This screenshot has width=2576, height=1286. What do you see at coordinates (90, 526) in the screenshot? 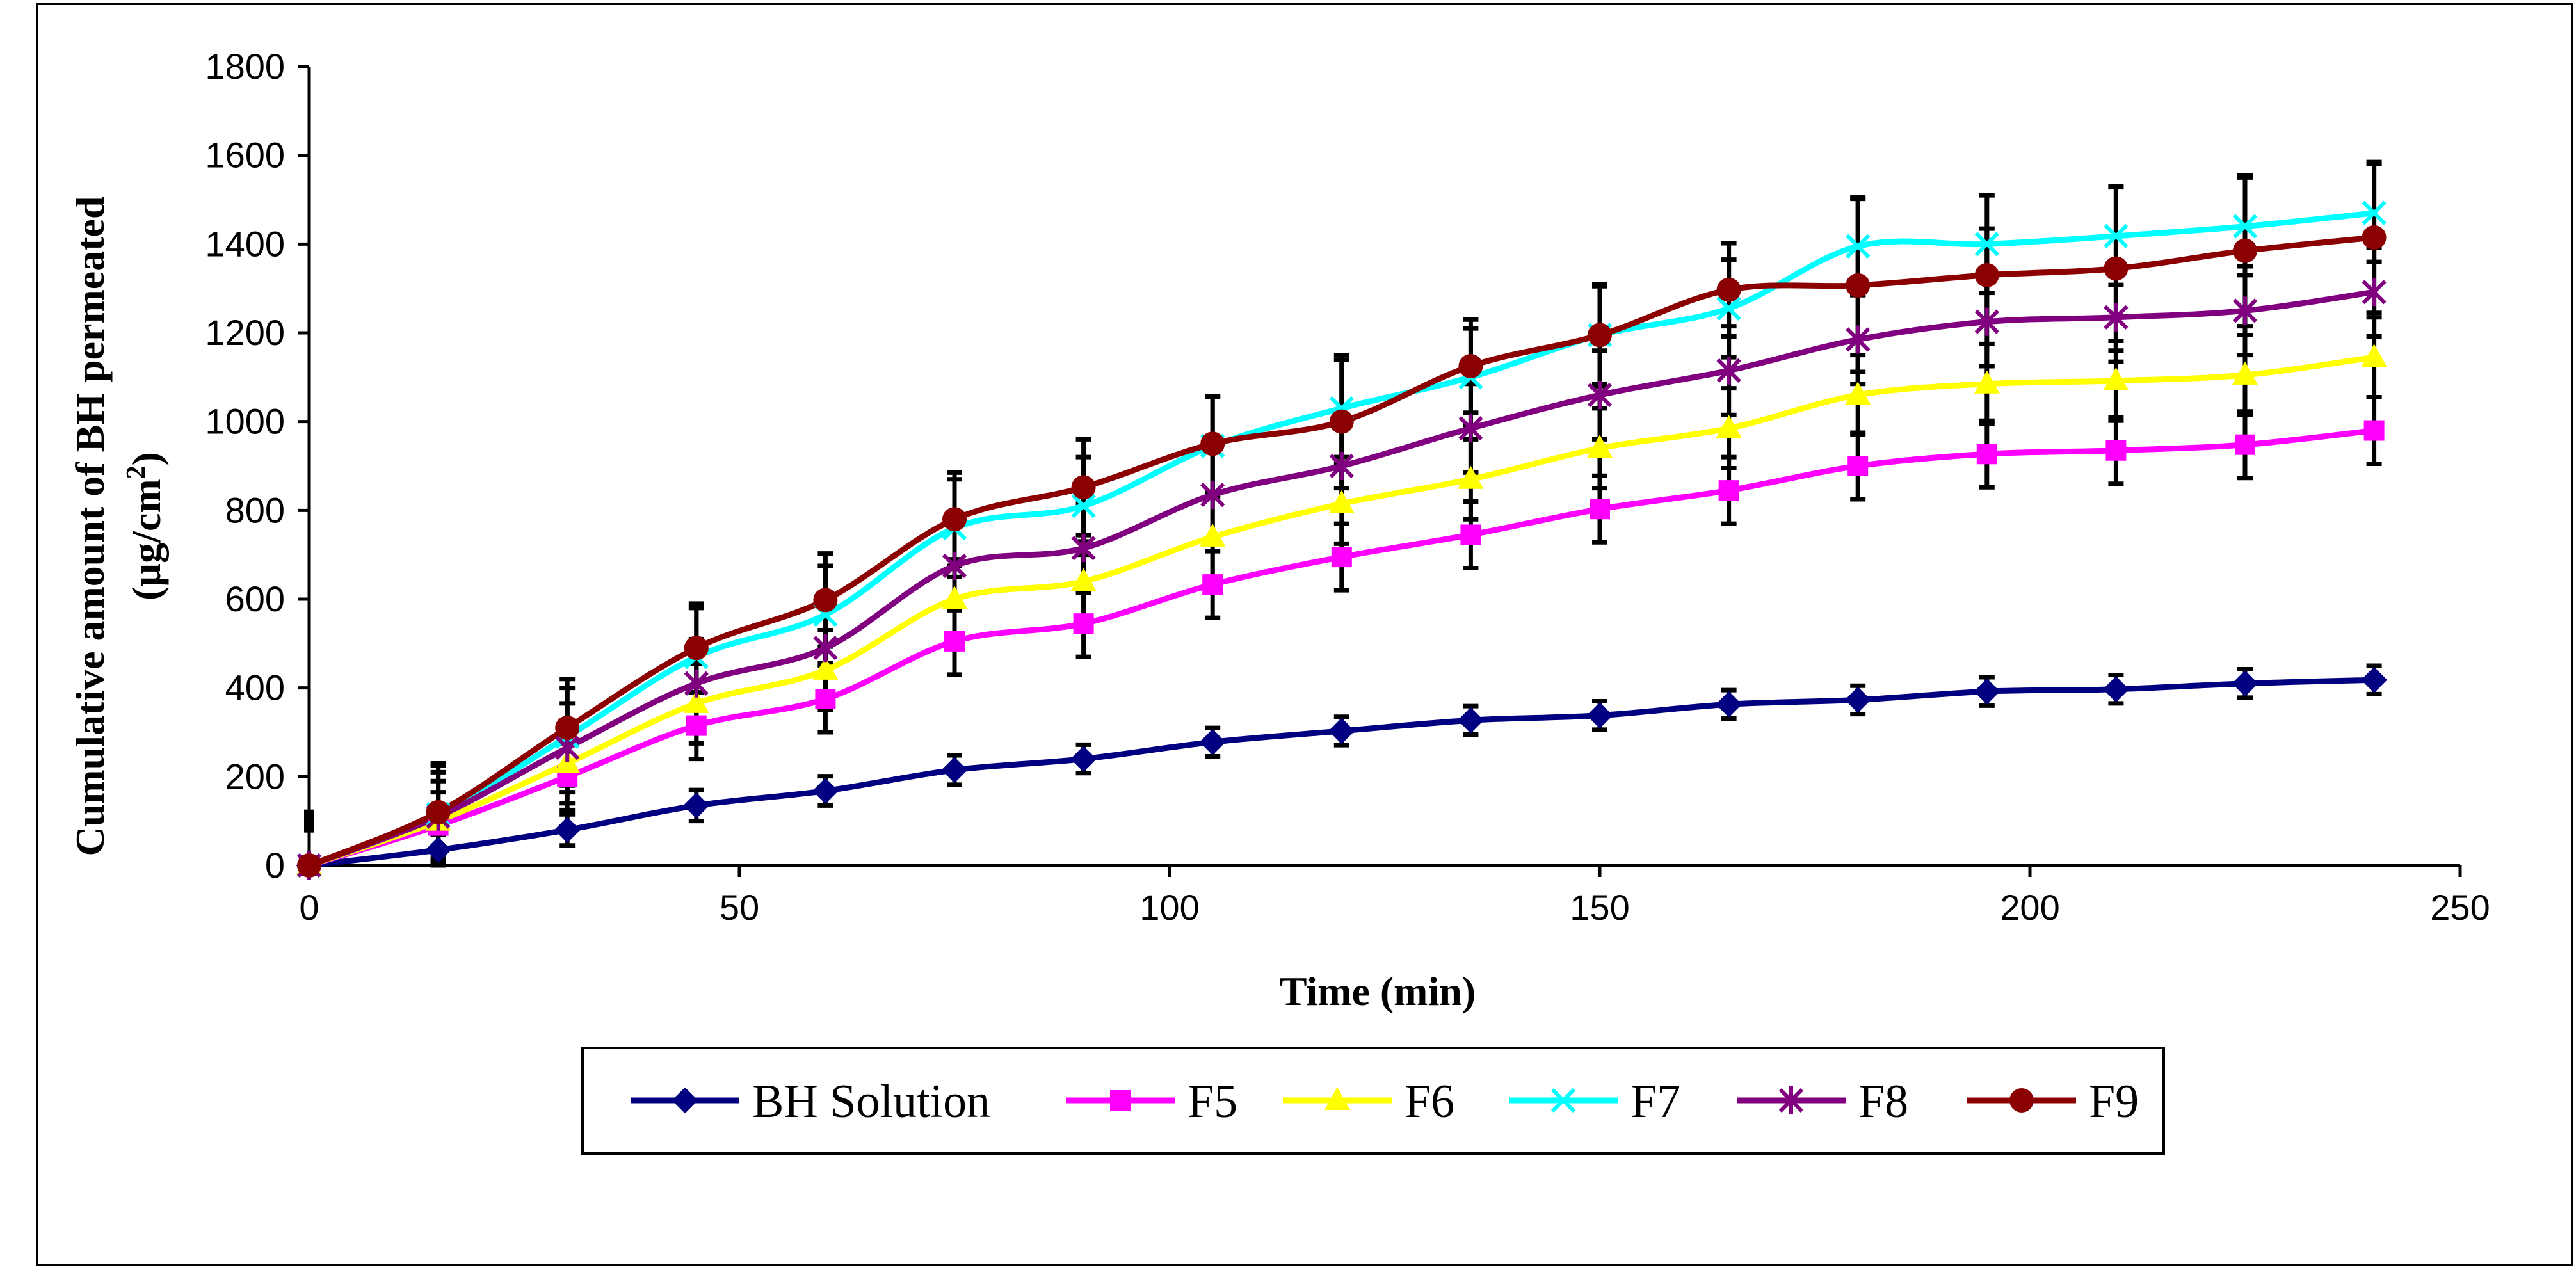
I see `y-axis-title-line1: Cumulative amount of BH permeated` at bounding box center [90, 526].